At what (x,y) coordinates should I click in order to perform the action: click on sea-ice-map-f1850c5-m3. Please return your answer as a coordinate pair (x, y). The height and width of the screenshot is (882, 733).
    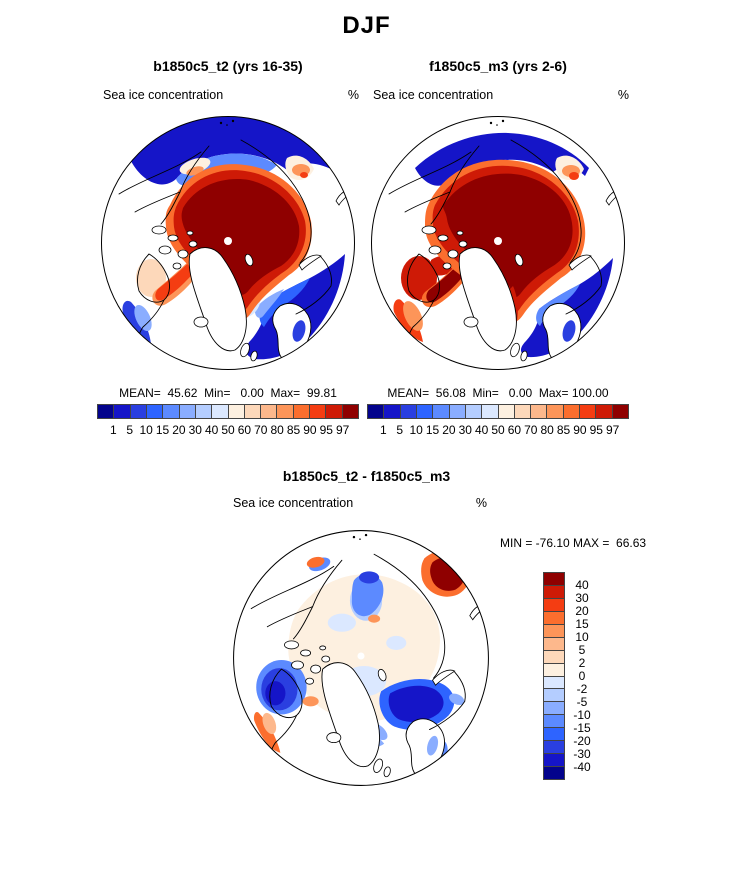
    Looking at the image, I should click on (498, 243).